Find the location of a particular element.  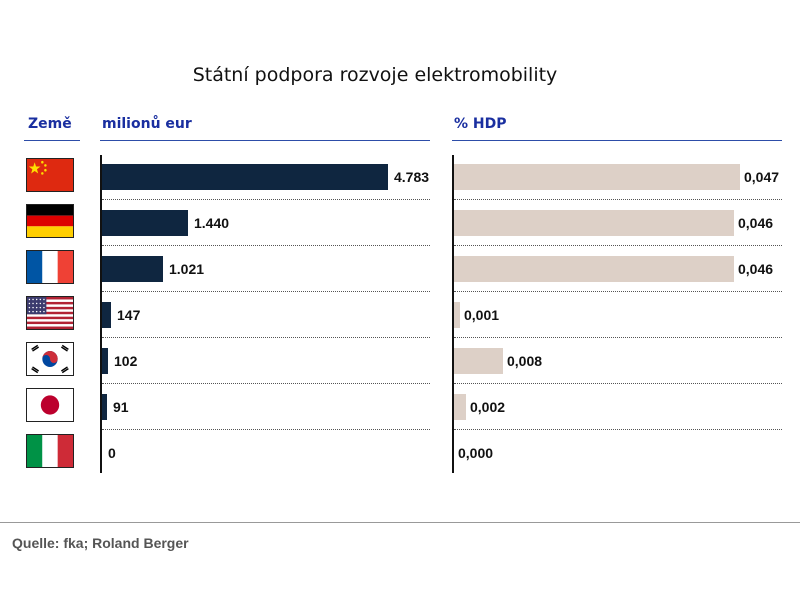

eur-value-label: 1.440 is located at coordinates (212, 223).